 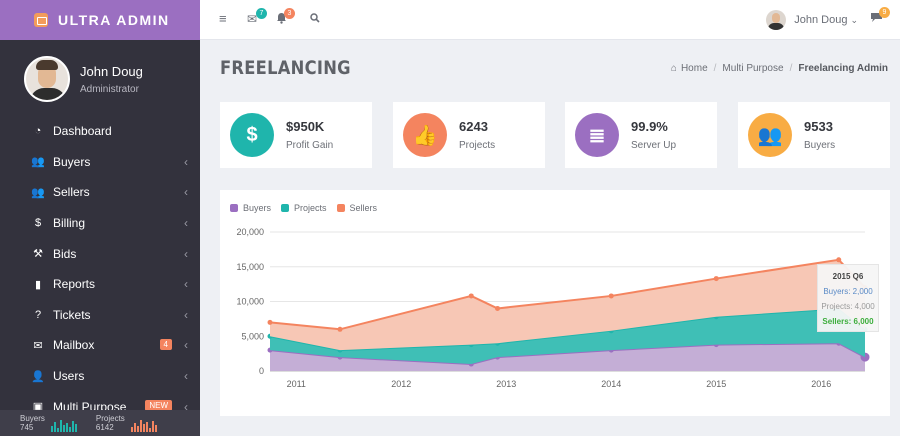 I want to click on briefcase-icon: ▣, so click(x=38, y=407).